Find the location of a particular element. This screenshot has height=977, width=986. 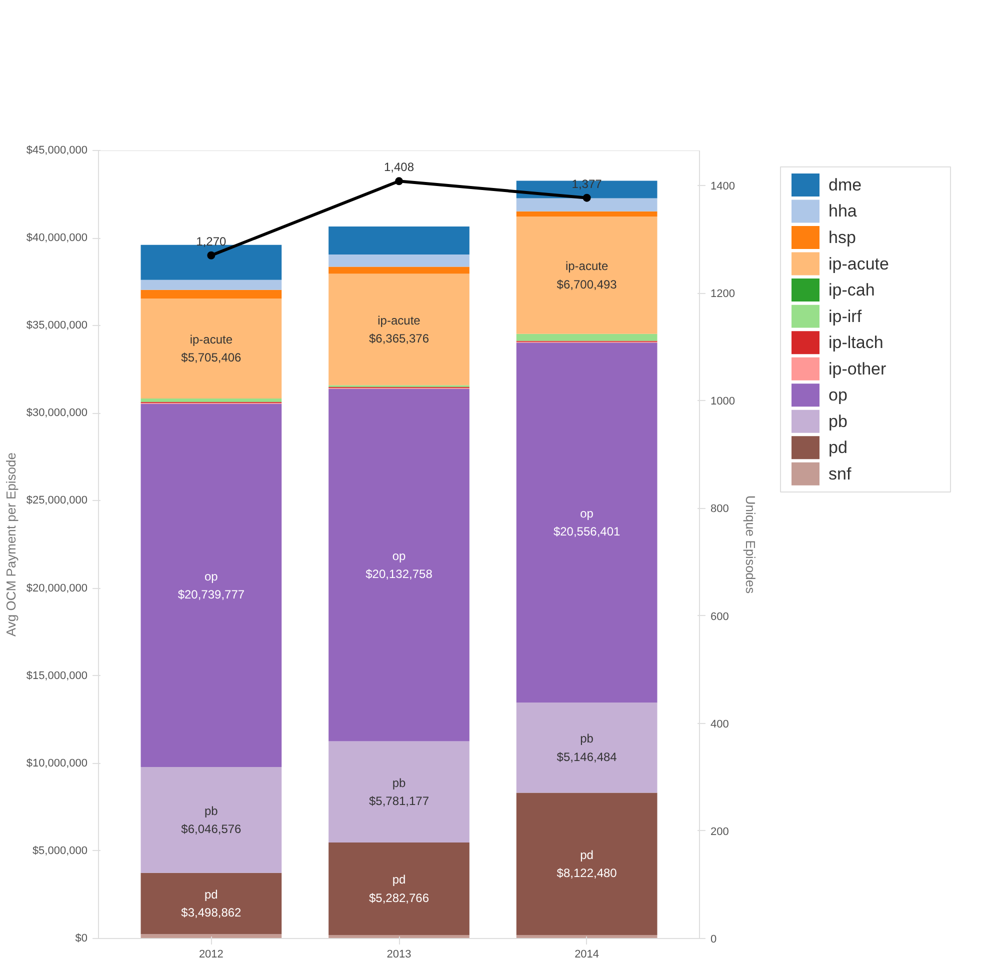

data-label: $6,046,576 is located at coordinates (211, 829).